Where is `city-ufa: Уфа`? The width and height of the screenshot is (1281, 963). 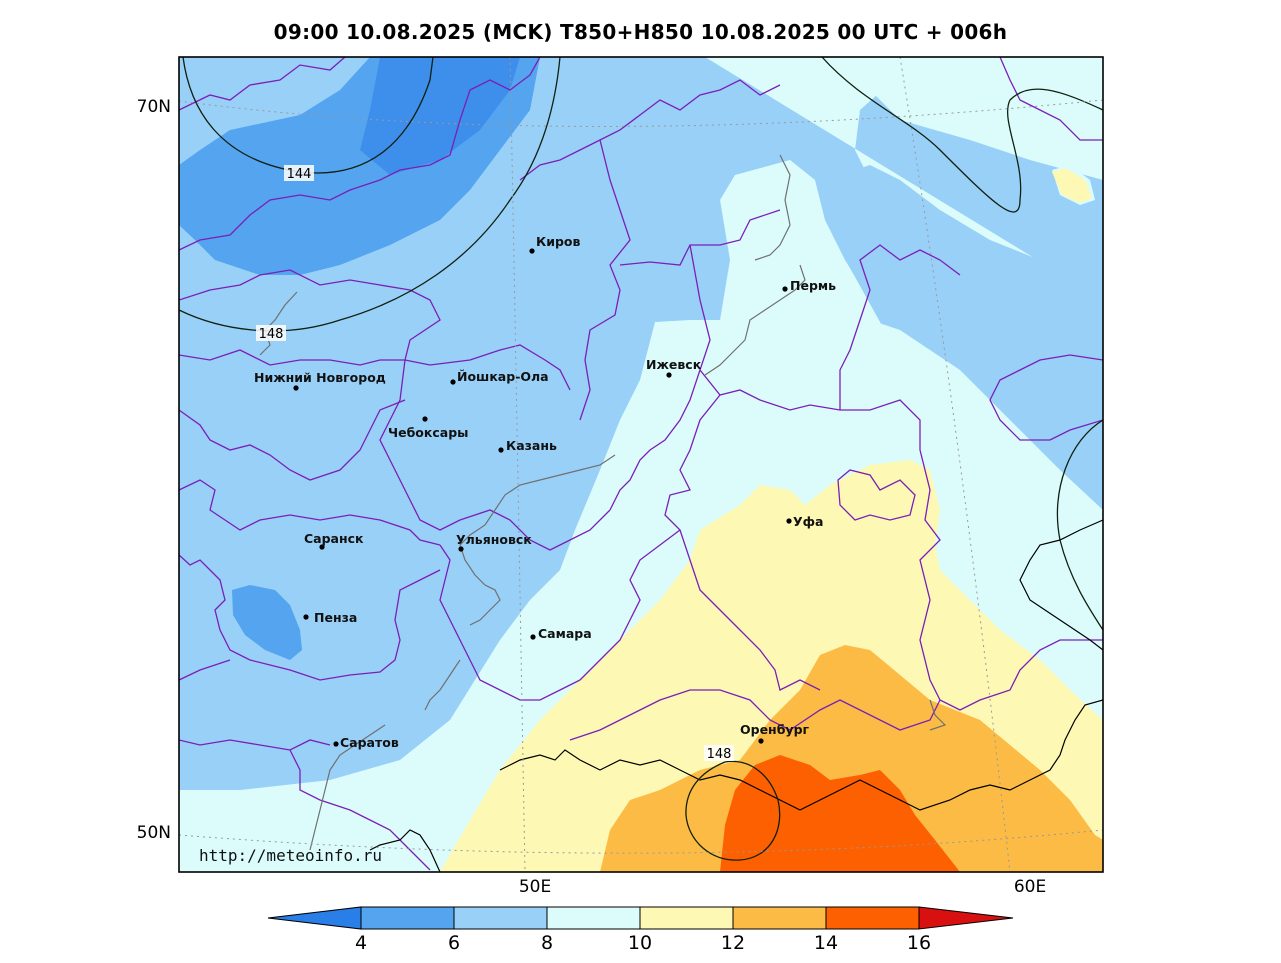 city-ufa: Уфа is located at coordinates (804, 521).